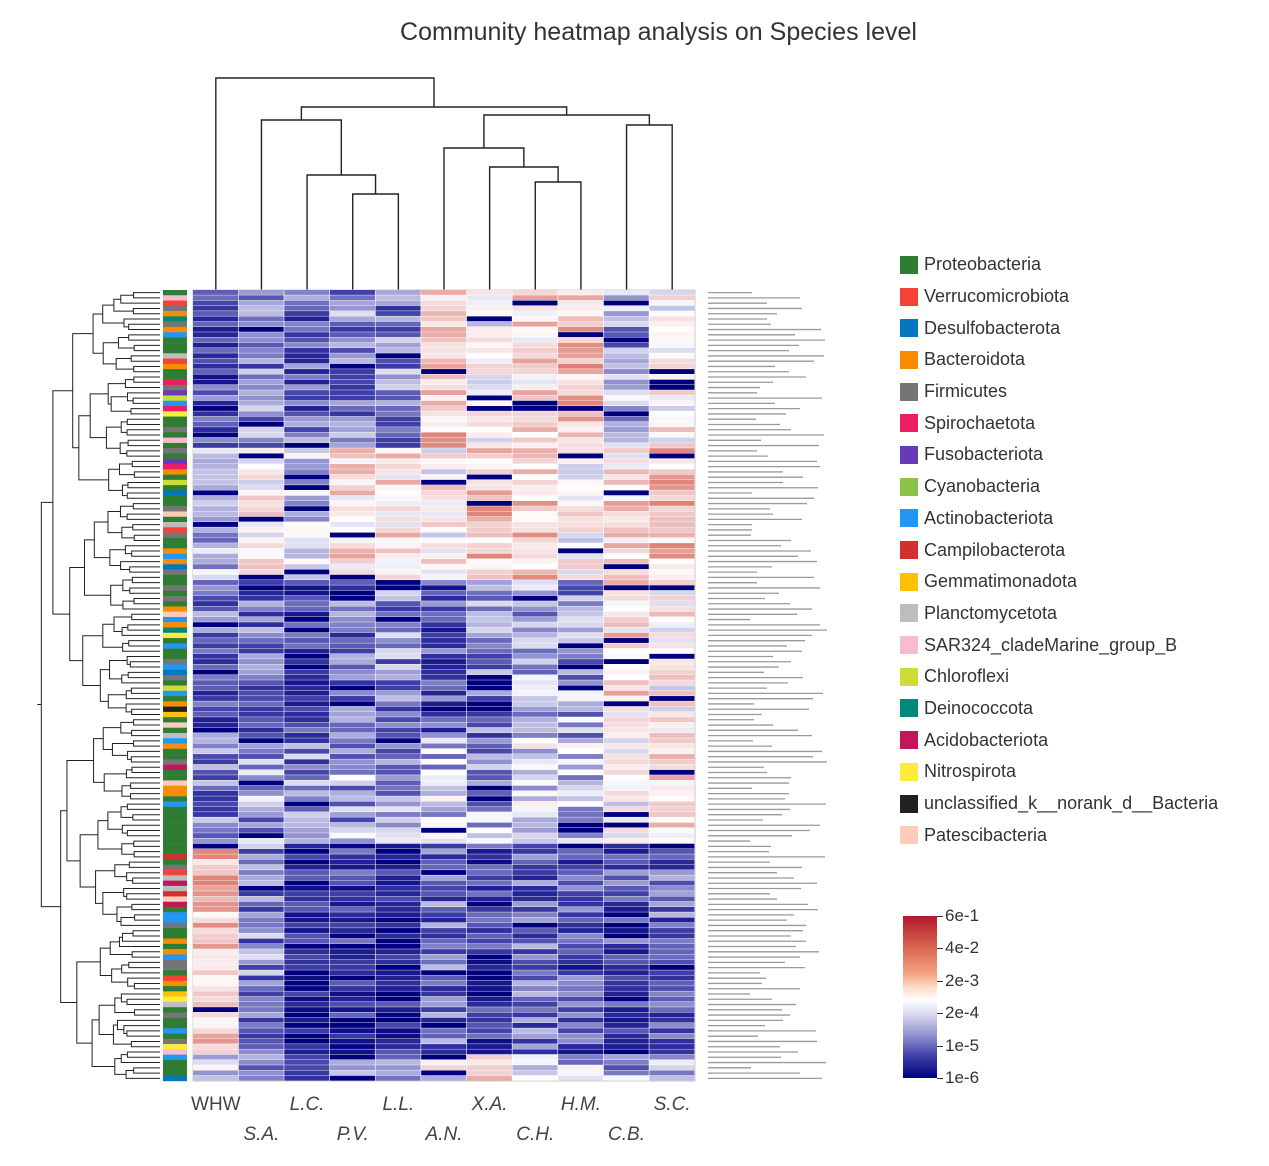 The width and height of the screenshot is (1269, 1166). I want to click on legend-item: Nitrospirota, so click(1059, 772).